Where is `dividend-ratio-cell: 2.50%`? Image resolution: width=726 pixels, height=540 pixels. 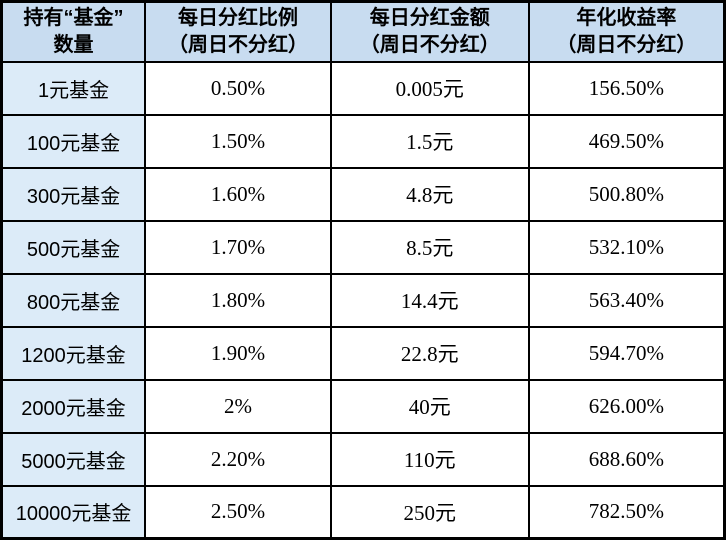 dividend-ratio-cell: 2.50% is located at coordinates (238, 512).